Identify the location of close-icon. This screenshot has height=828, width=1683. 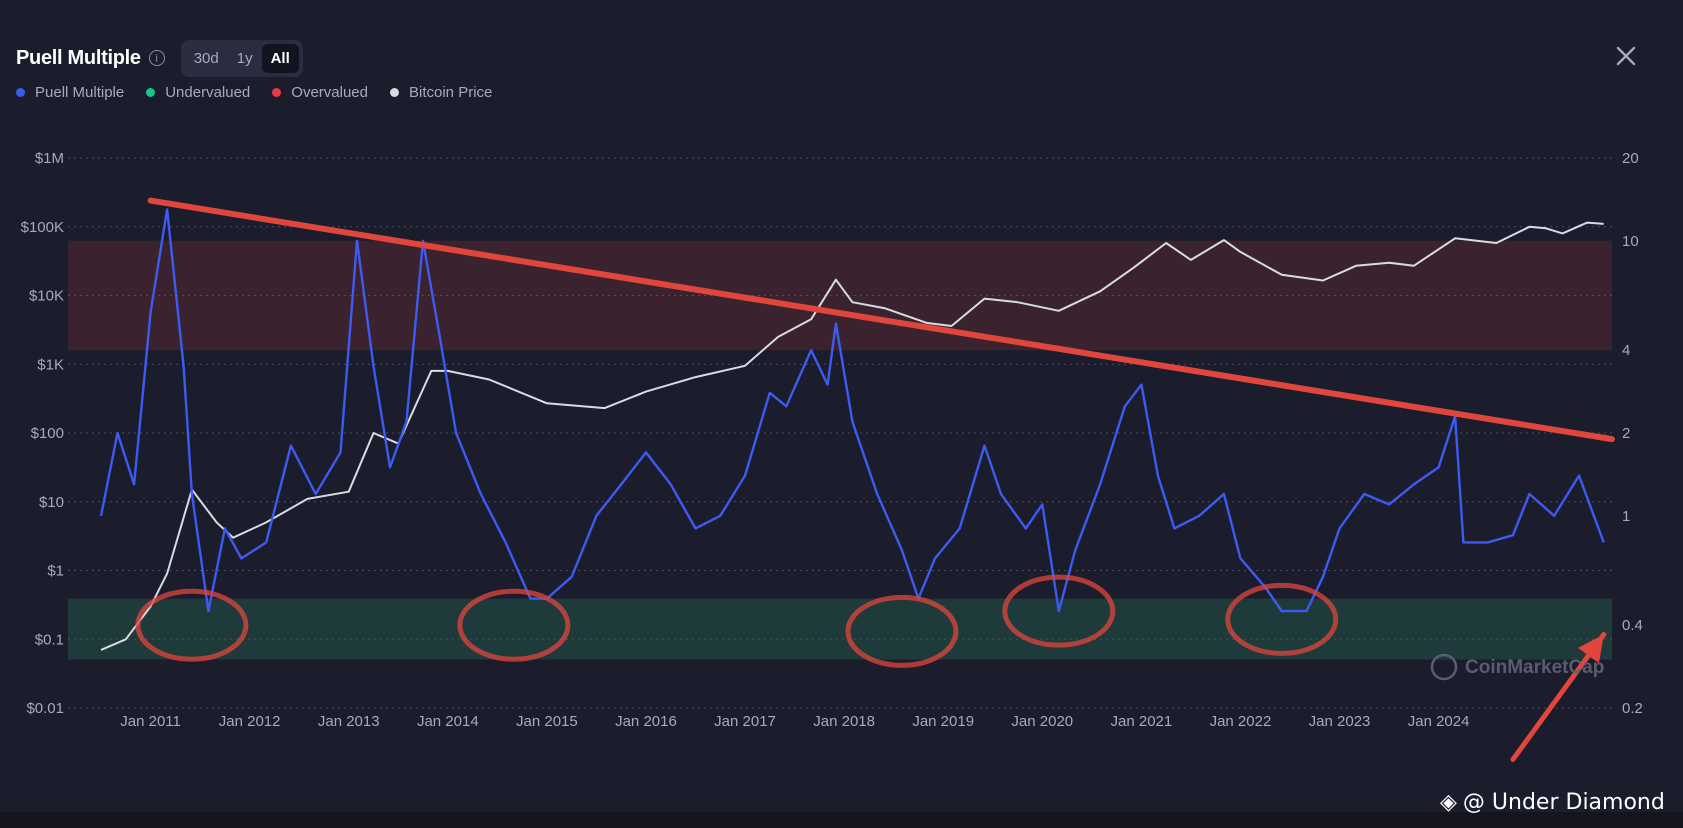
(1626, 56).